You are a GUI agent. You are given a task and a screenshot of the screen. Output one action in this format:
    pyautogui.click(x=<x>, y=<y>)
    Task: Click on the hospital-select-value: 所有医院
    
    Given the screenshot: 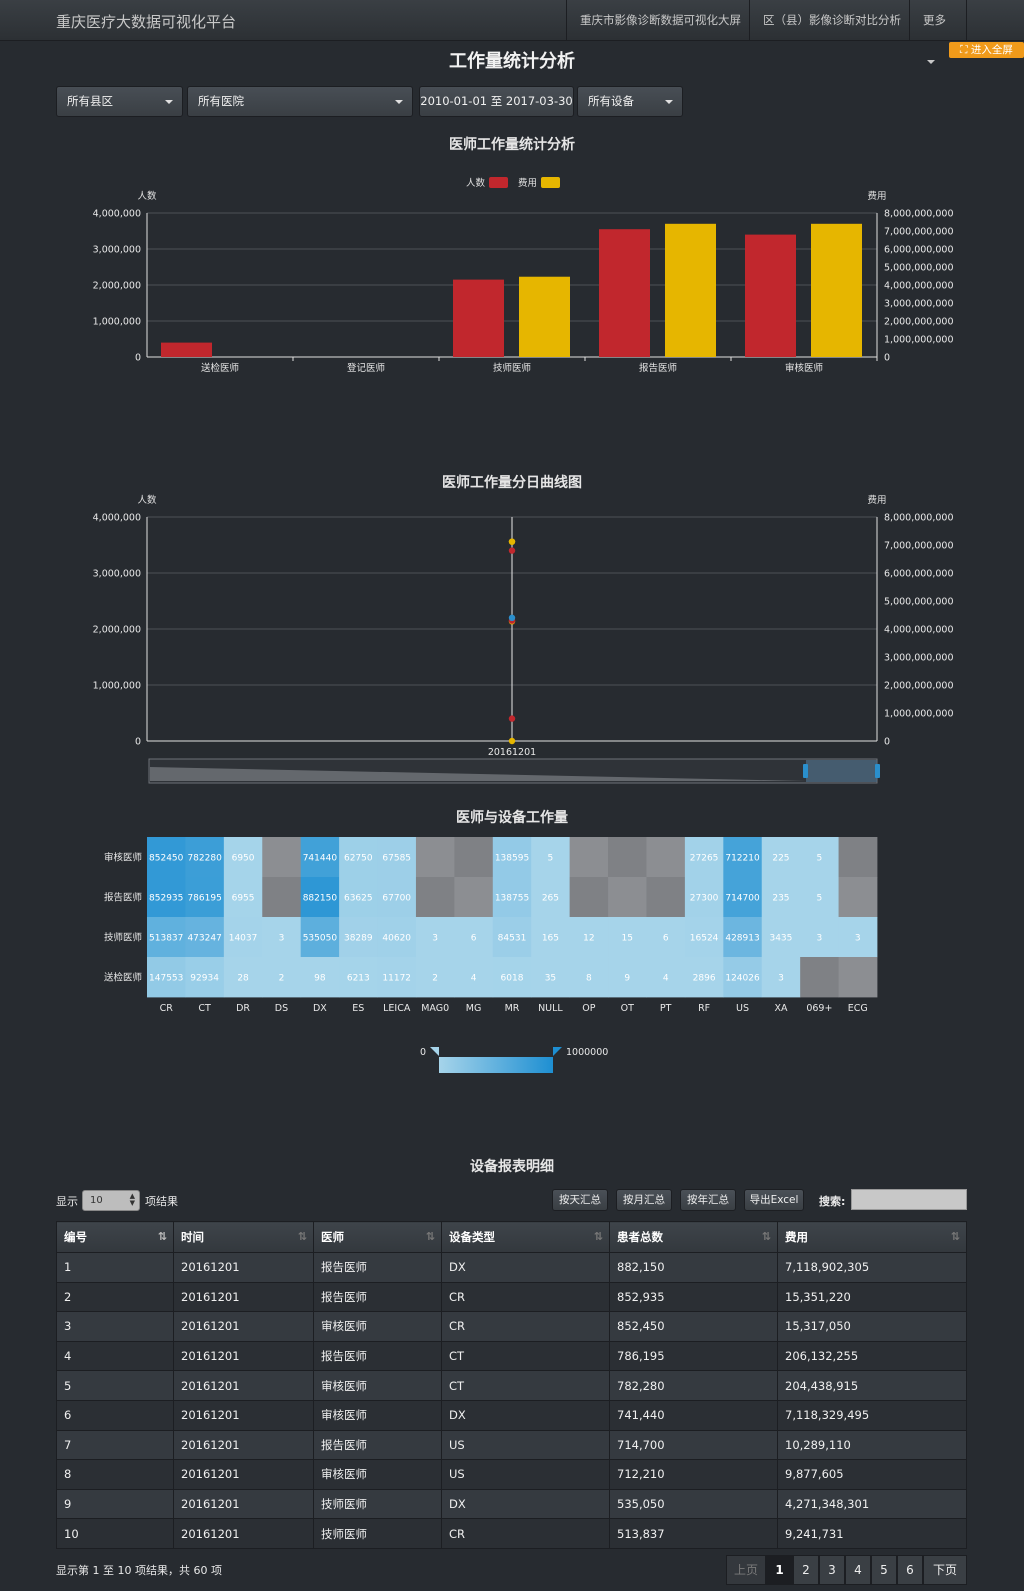 What is the action you would take?
    pyautogui.click(x=221, y=101)
    